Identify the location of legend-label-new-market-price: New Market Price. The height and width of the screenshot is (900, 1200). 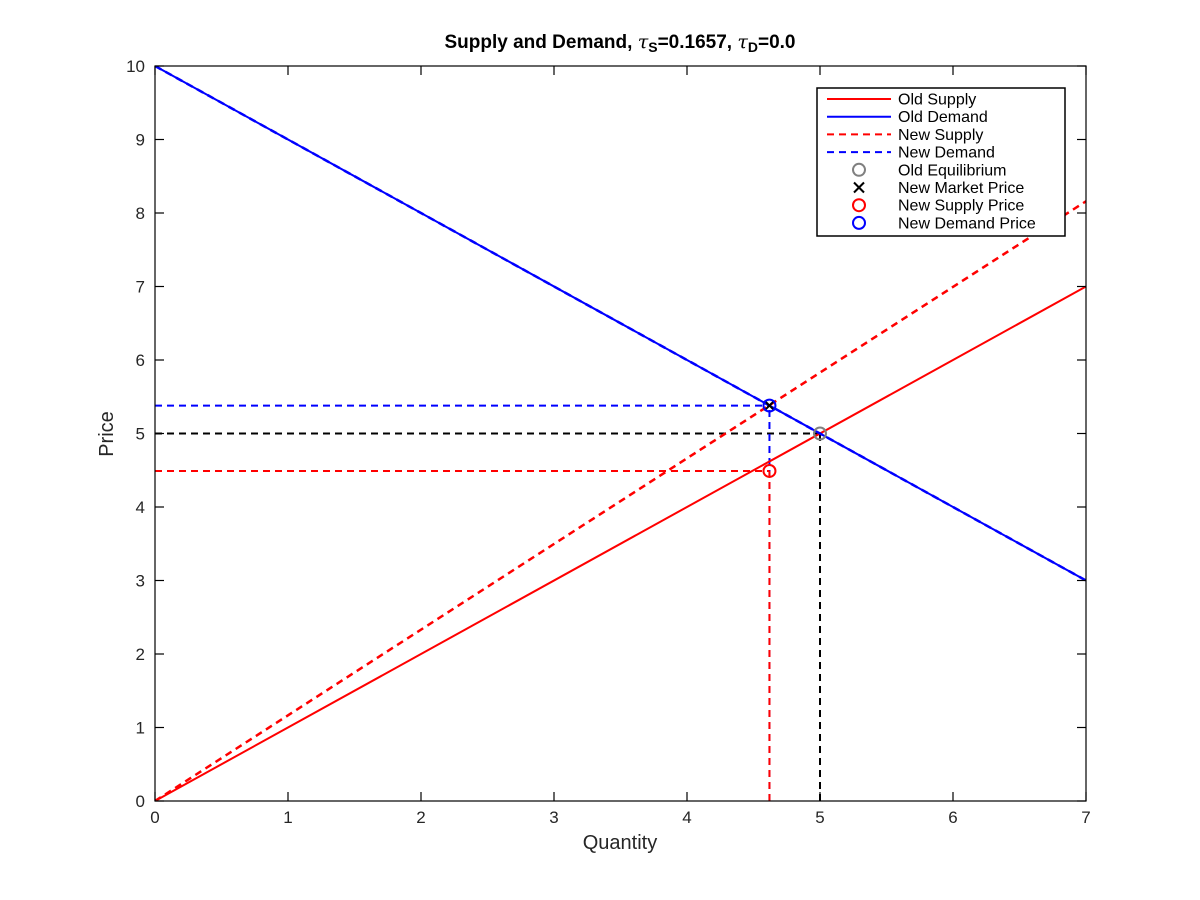
(961, 188).